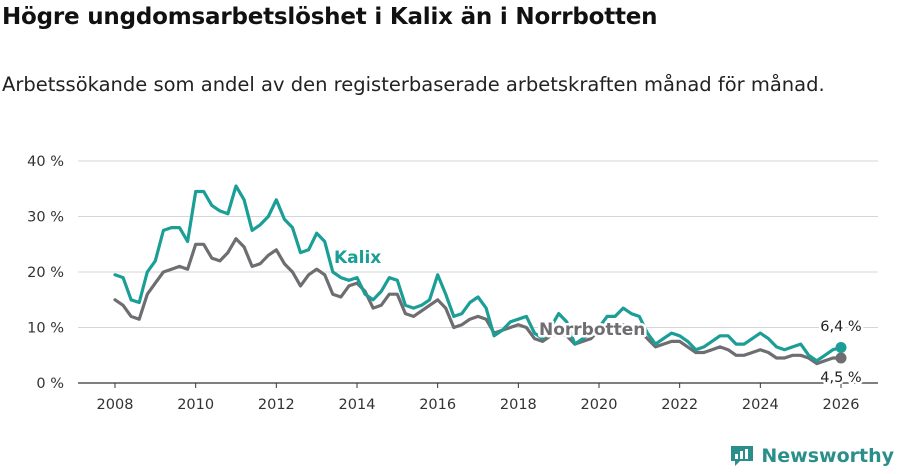 This screenshot has height=474, width=900. What do you see at coordinates (357, 258) in the screenshot?
I see `svg-text: Kalix` at bounding box center [357, 258].